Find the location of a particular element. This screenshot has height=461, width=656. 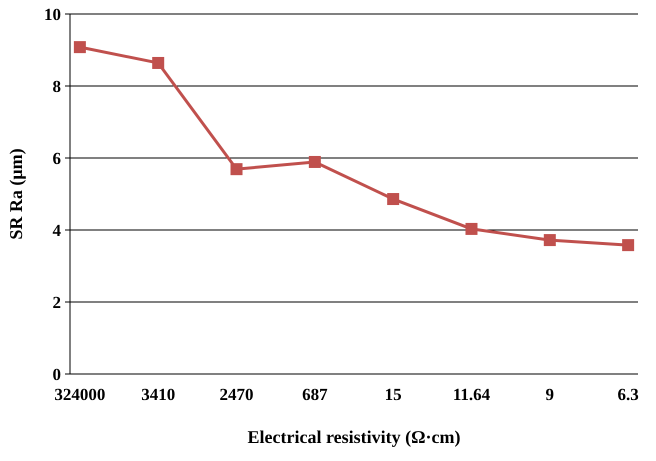

x-tick-label: 11.64 is located at coordinates (471, 394).